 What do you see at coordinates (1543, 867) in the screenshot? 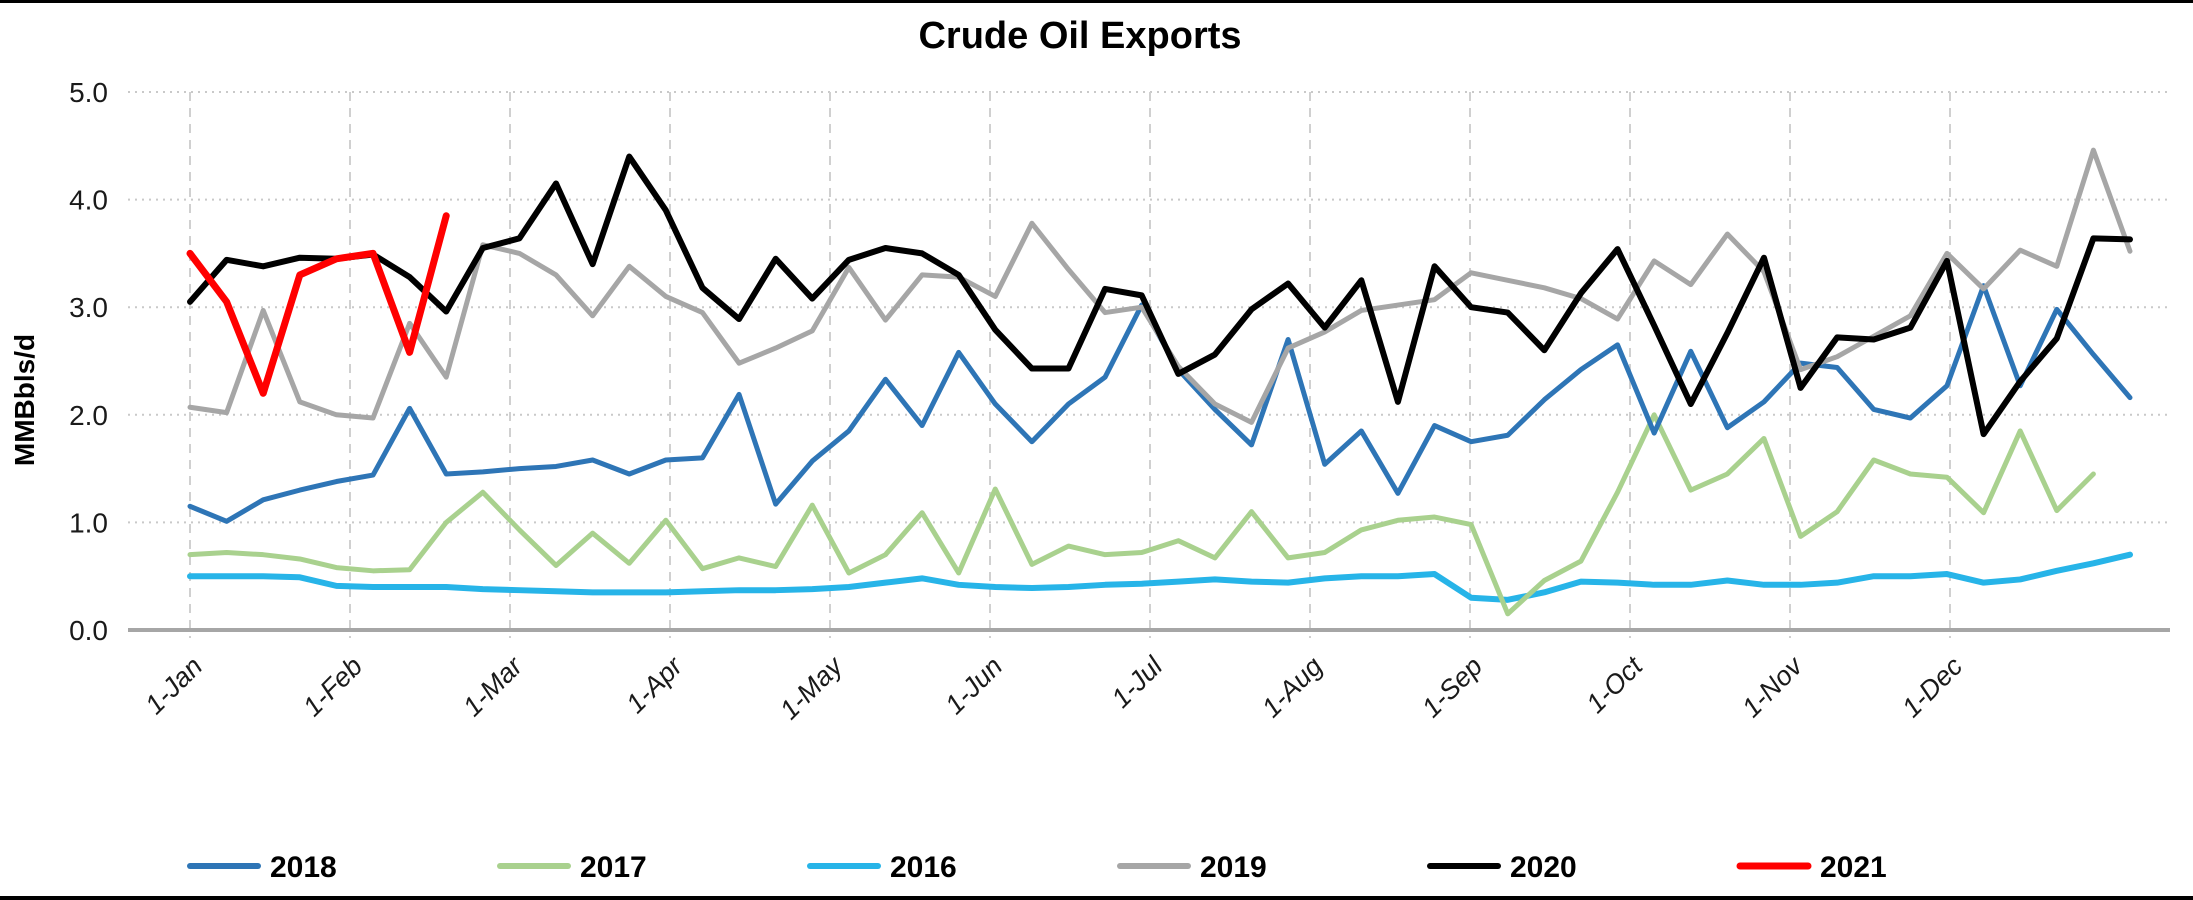
I see `legend-label-2020: 2020` at bounding box center [1543, 867].